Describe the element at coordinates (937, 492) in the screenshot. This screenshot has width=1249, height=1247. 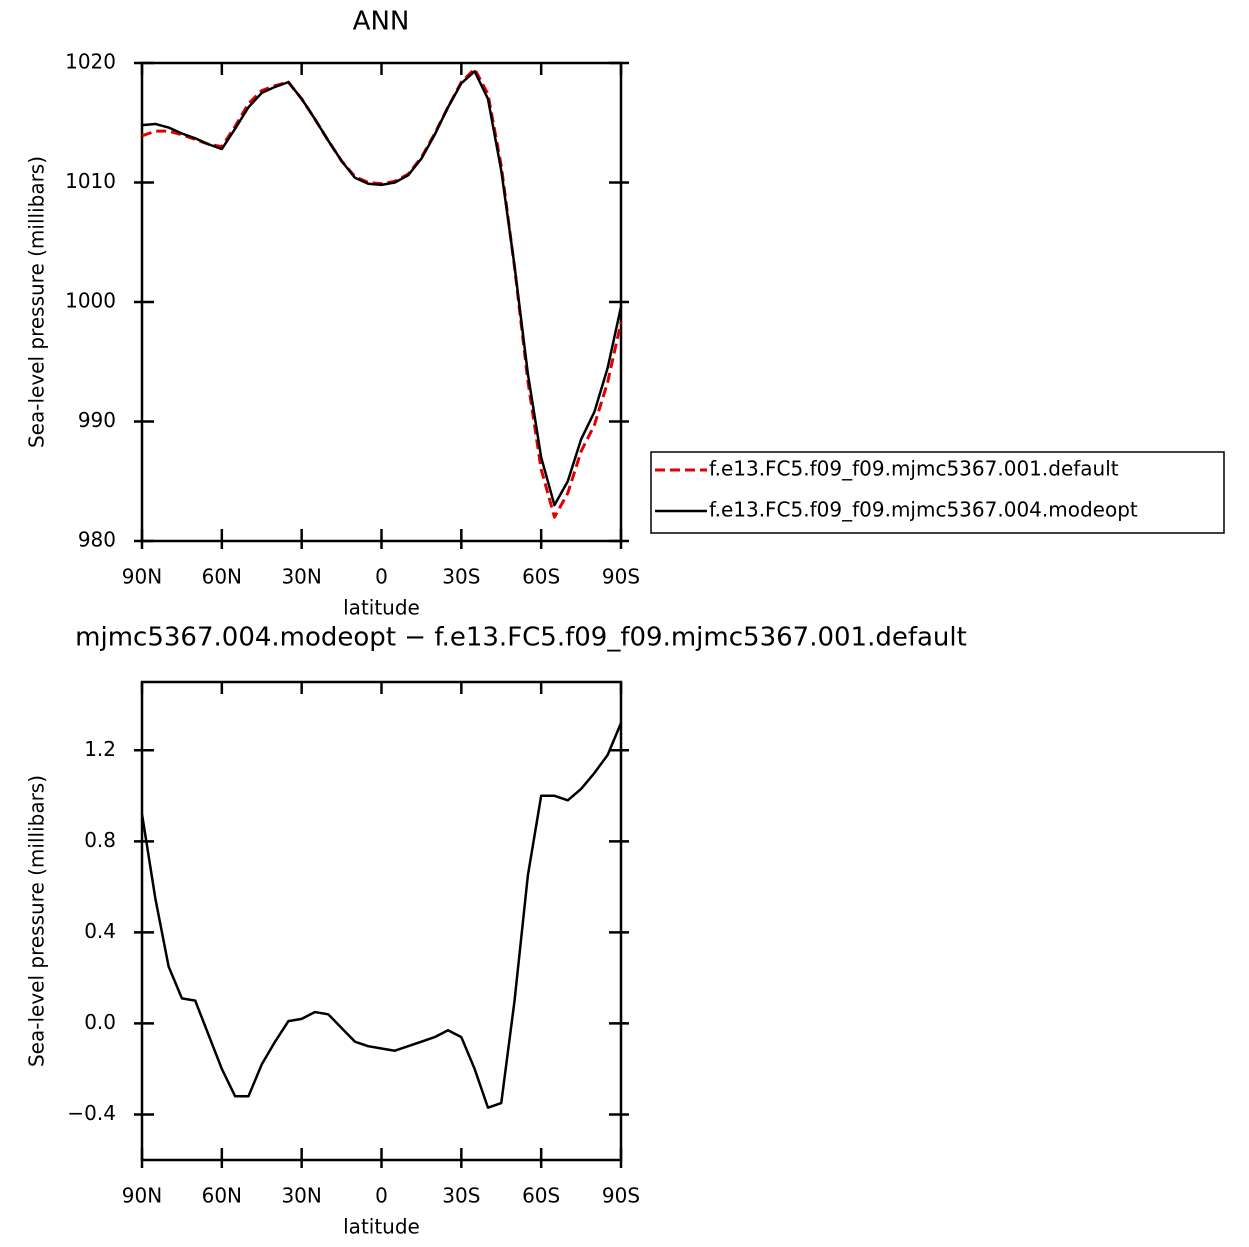
I see `legend-box` at that location.